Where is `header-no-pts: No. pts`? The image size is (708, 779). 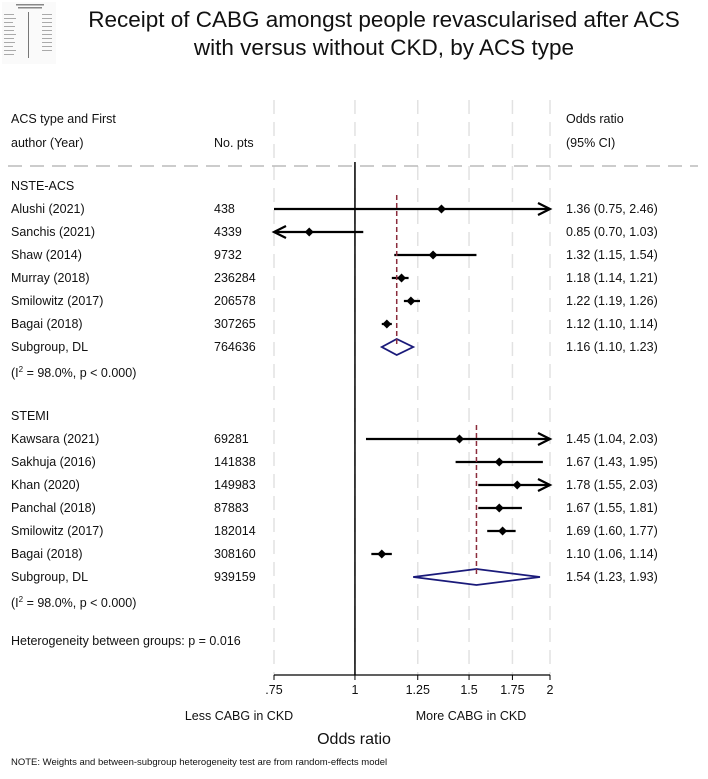
header-no-pts: No. pts is located at coordinates (234, 143).